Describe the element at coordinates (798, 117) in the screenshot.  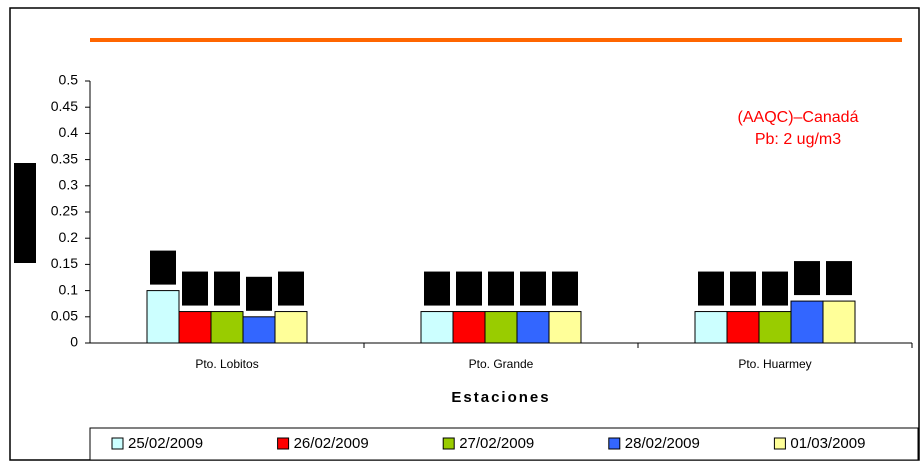
I see `annotation: (AAQC)–Canadá` at that location.